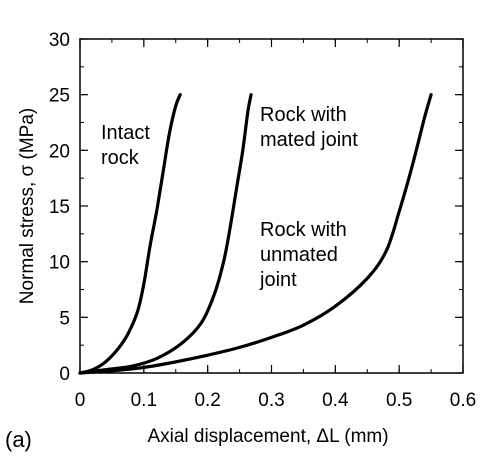 This screenshot has width=487, height=459. I want to click on series-label-line: joint, so click(278, 280).